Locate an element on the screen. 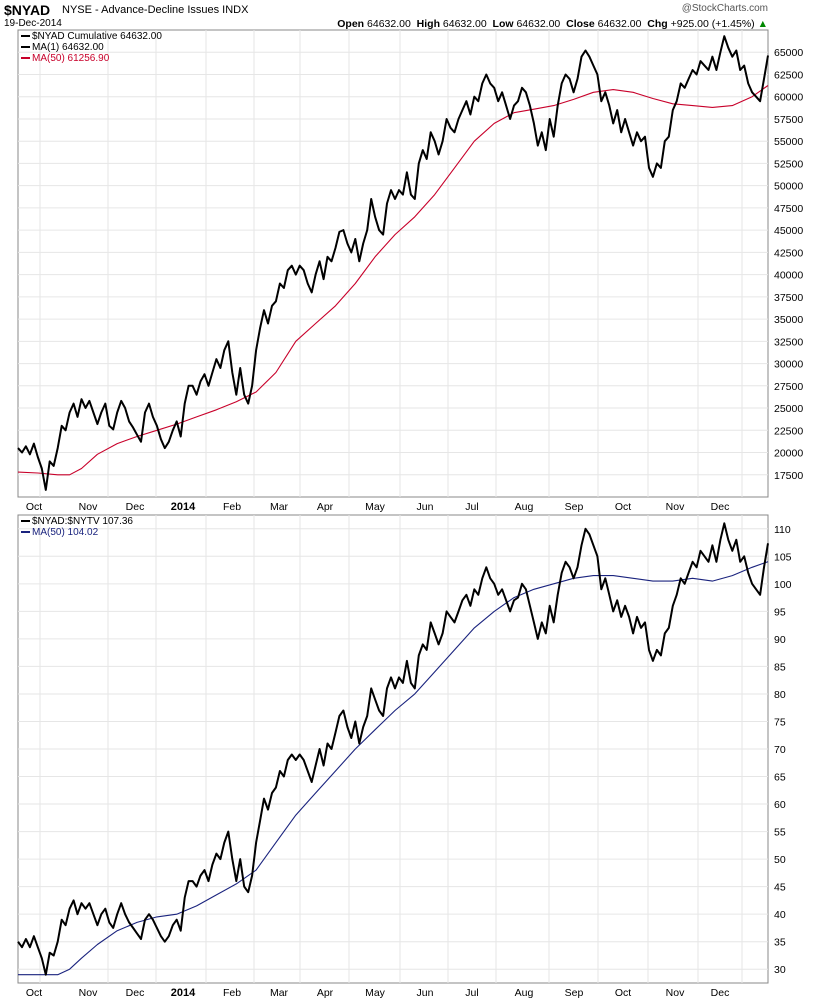  chg-label: Chg is located at coordinates (657, 24).